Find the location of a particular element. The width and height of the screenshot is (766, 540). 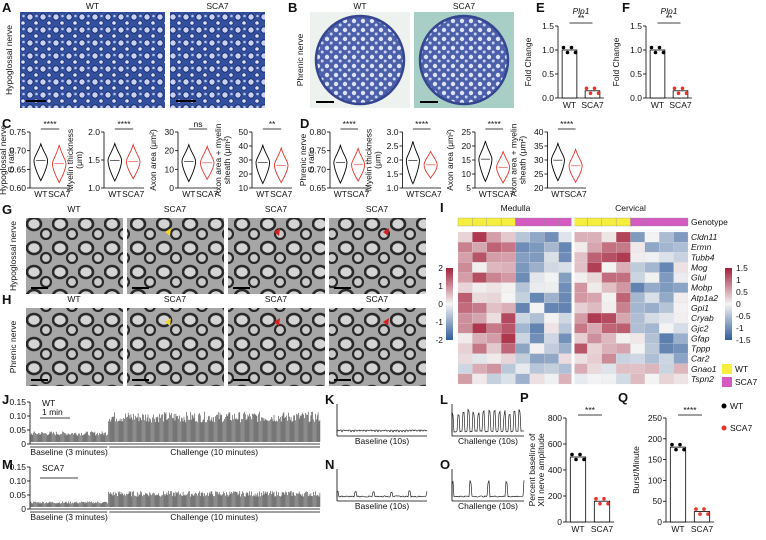

y-tick-label: 0.10 is located at coordinates (17, 481).